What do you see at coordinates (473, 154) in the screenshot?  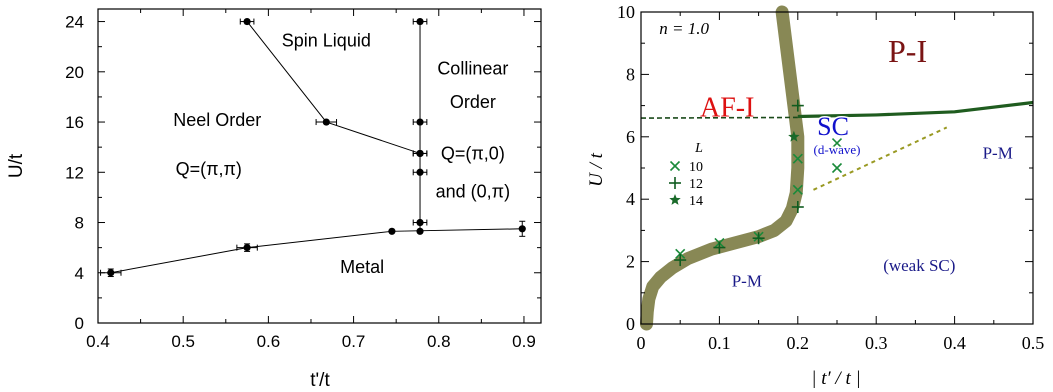 I see `region-label: Q=(π,0)` at bounding box center [473, 154].